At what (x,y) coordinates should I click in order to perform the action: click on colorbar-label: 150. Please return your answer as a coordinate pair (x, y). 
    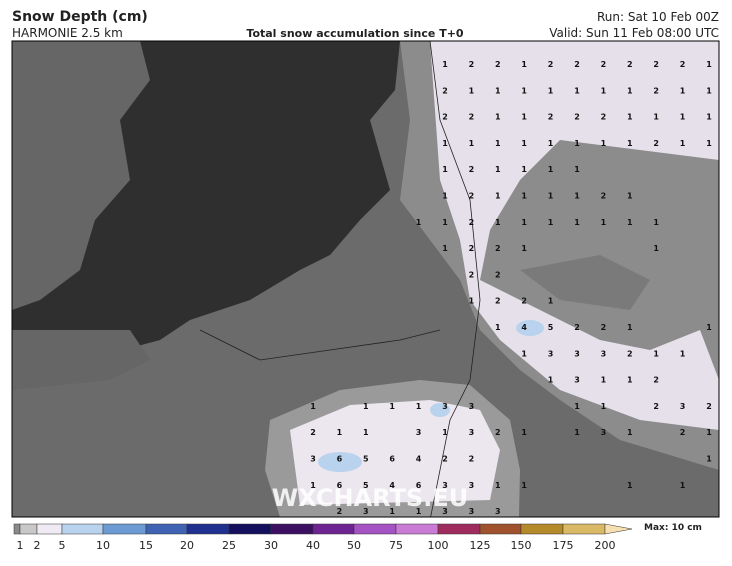
    Looking at the image, I should click on (521, 545).